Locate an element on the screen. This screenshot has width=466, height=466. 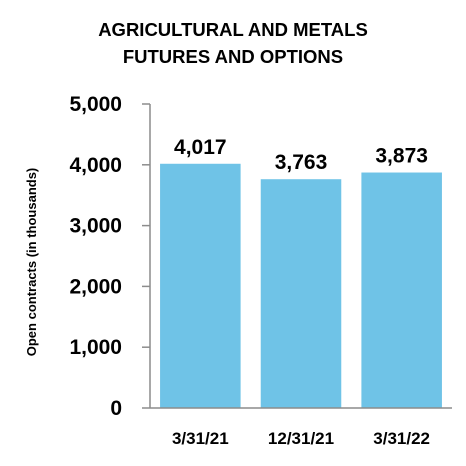
y-tick-label: 0 is located at coordinates (116, 408).